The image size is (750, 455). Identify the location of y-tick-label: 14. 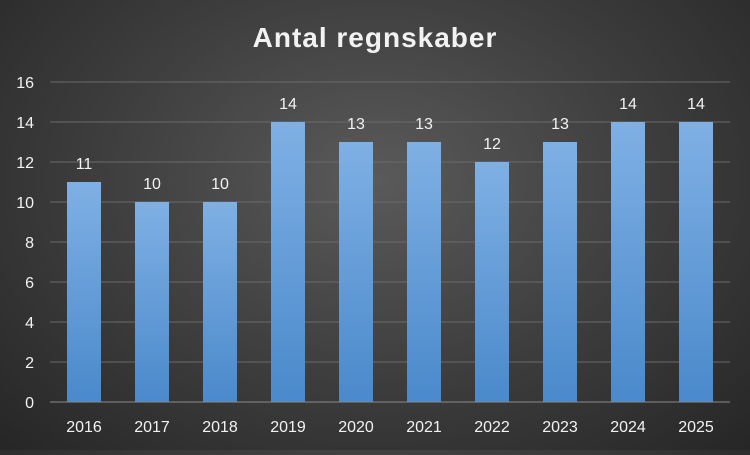
(25, 123).